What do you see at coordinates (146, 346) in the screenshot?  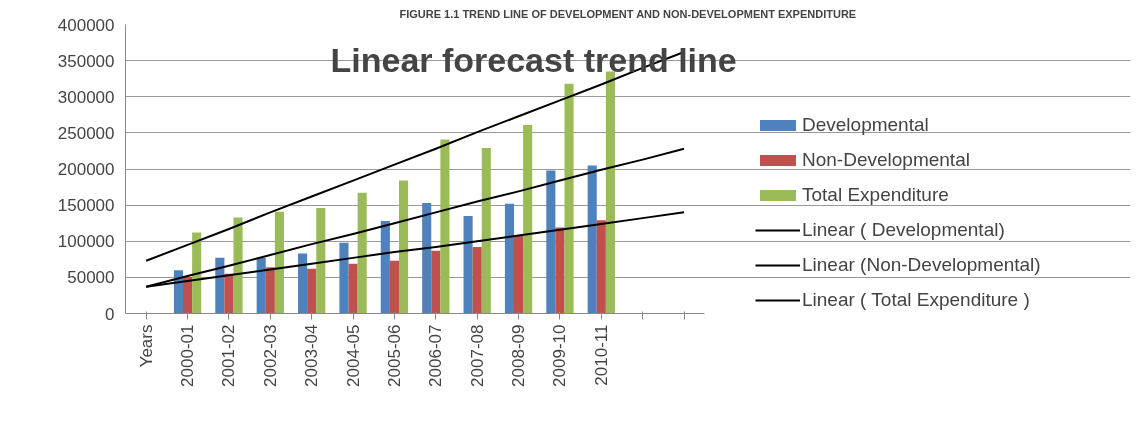 I see `x-tick-label: Years` at bounding box center [146, 346].